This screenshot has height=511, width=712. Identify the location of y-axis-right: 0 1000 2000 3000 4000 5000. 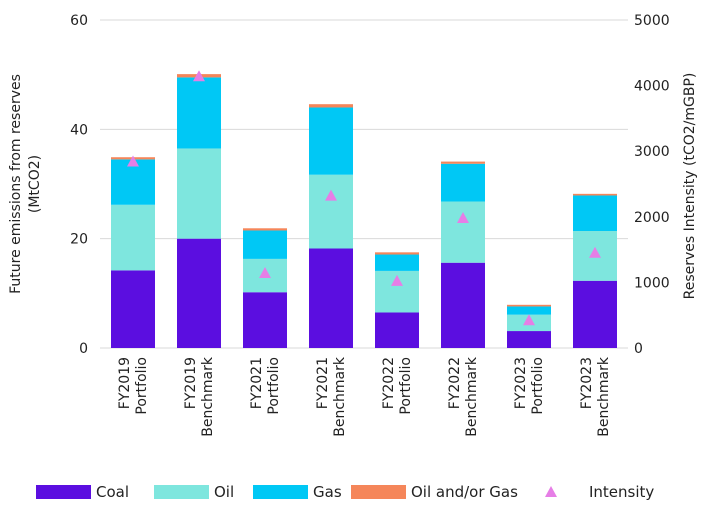
(652, 185).